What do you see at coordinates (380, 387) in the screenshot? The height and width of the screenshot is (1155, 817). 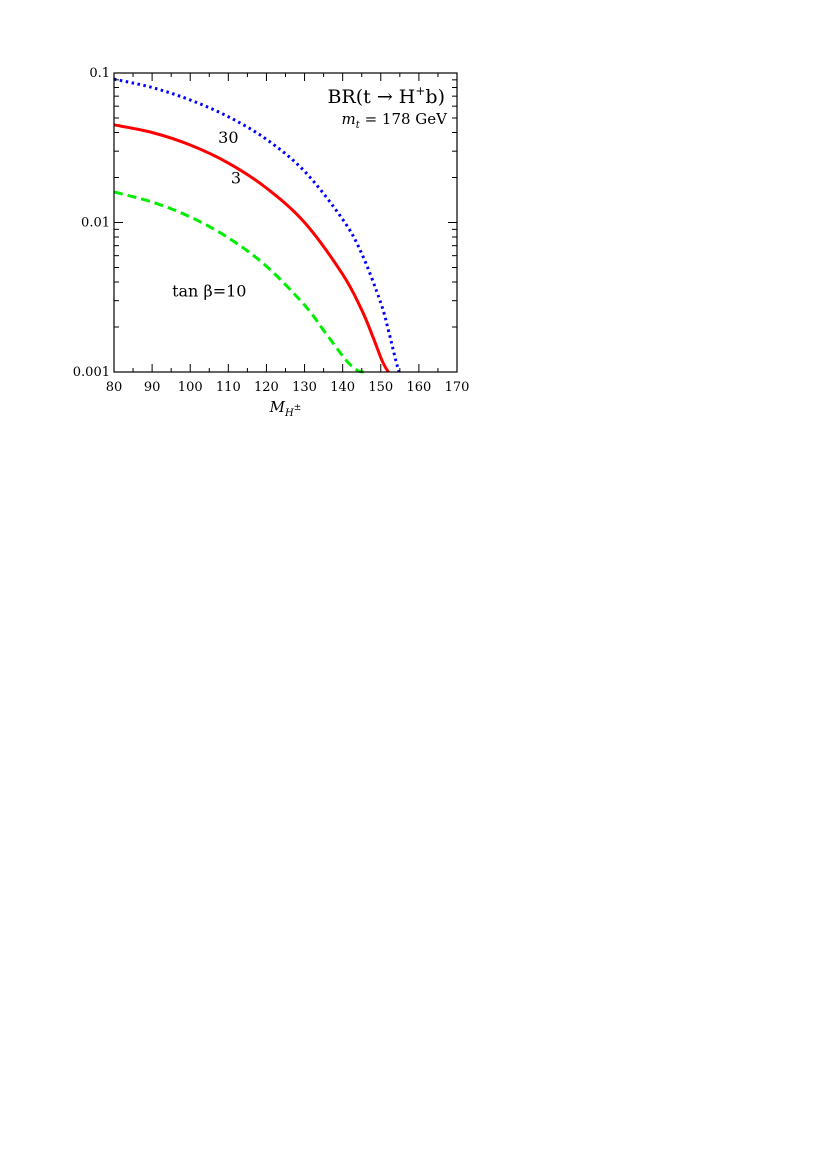 I see `x-tick-label: 150` at bounding box center [380, 387].